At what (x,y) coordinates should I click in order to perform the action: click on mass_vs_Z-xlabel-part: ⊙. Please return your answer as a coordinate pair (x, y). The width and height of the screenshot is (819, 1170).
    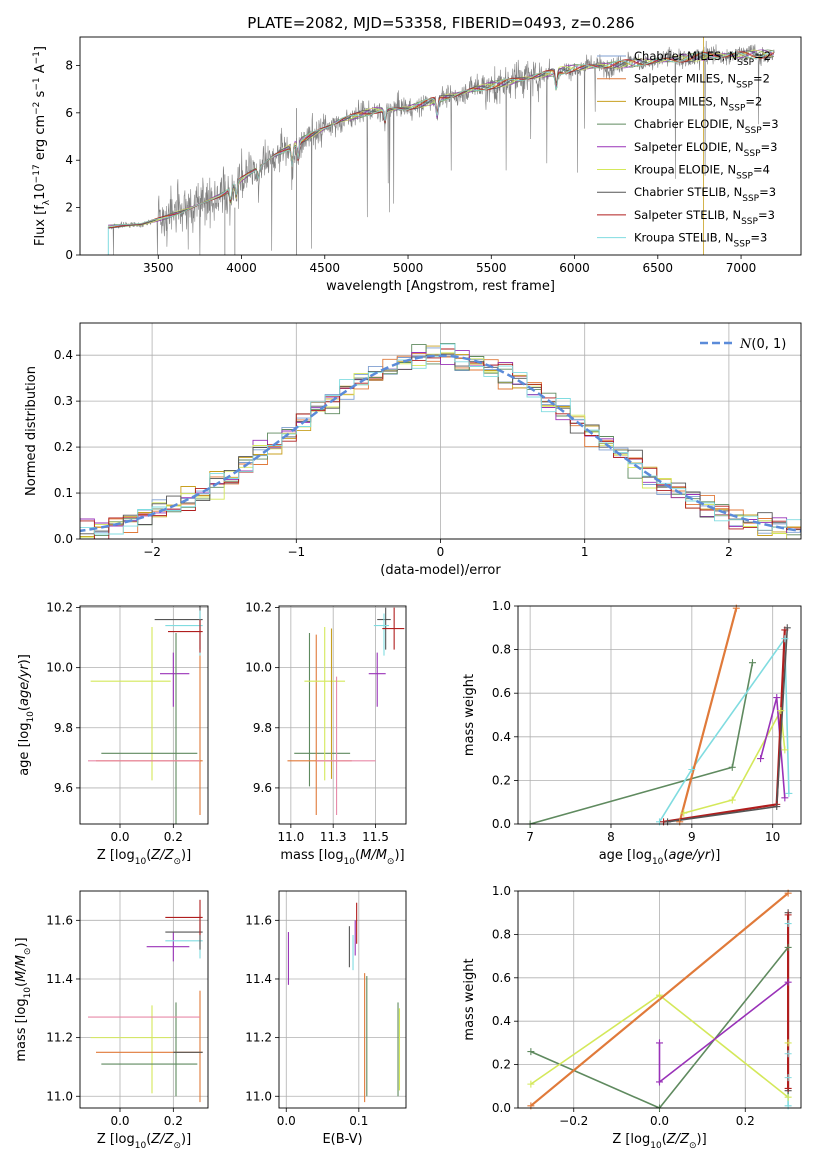
    Looking at the image, I should click on (177, 1146).